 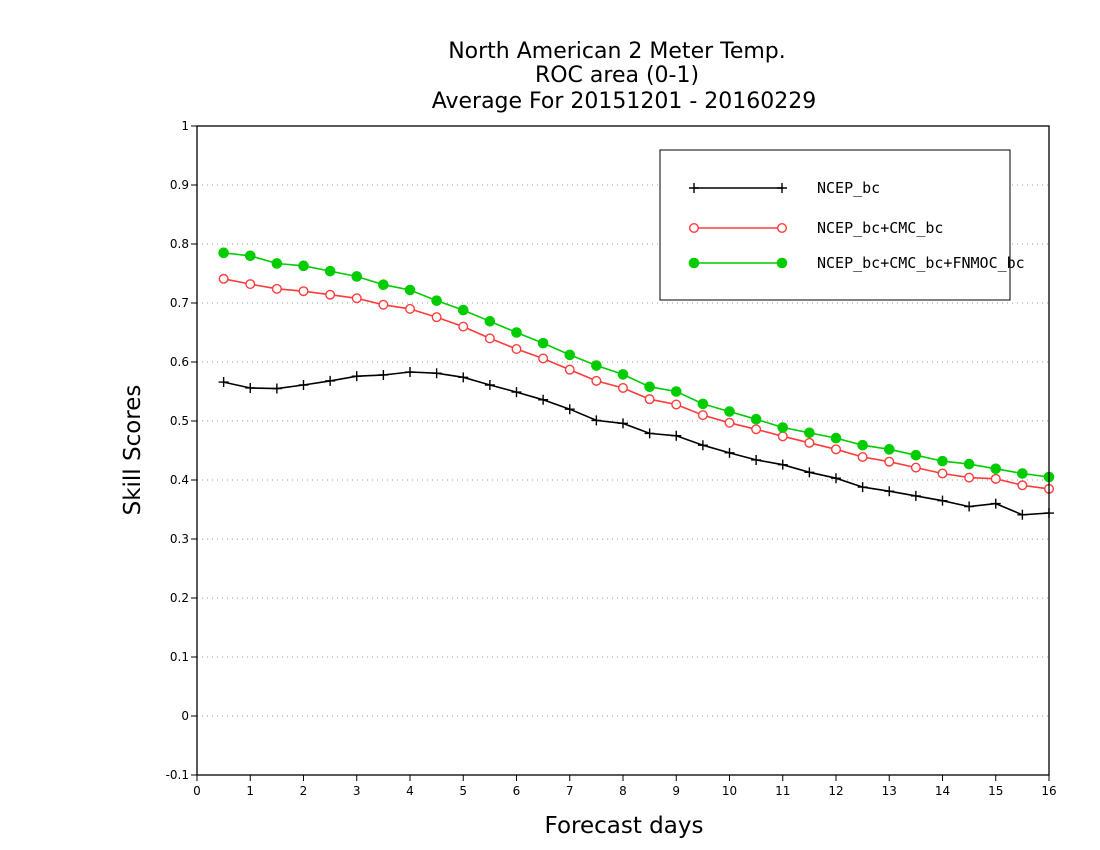 I want to click on x-tick-label: 2, so click(x=304, y=791).